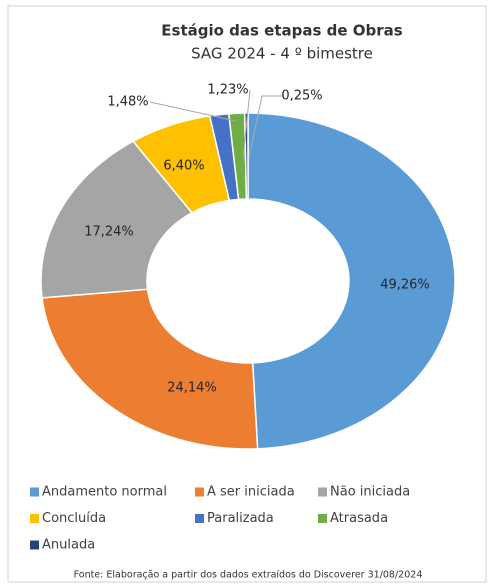 The width and height of the screenshot is (494, 588). I want to click on legend-label: Paralizada, so click(240, 518).